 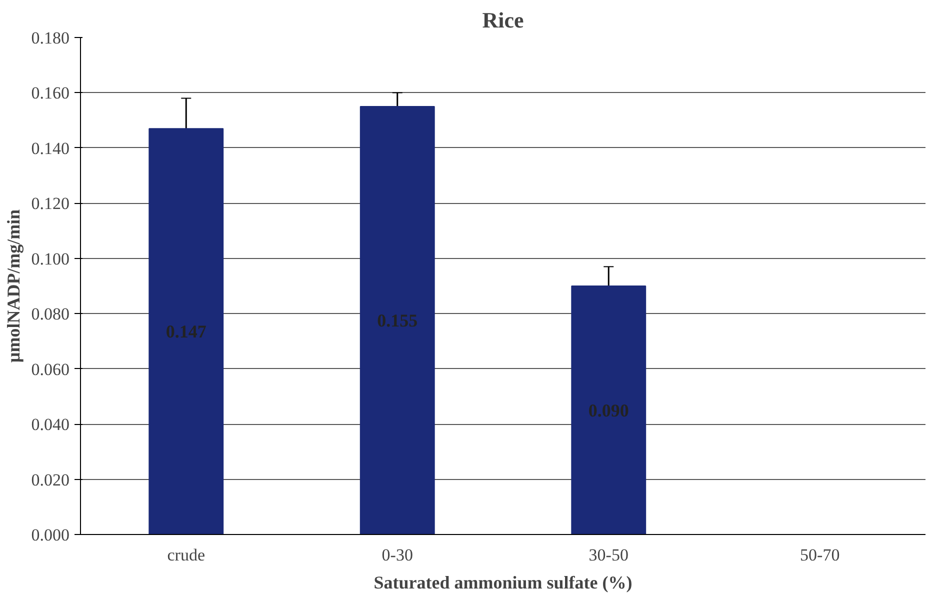 I want to click on y-tick-label: 0.140, so click(x=50, y=148).